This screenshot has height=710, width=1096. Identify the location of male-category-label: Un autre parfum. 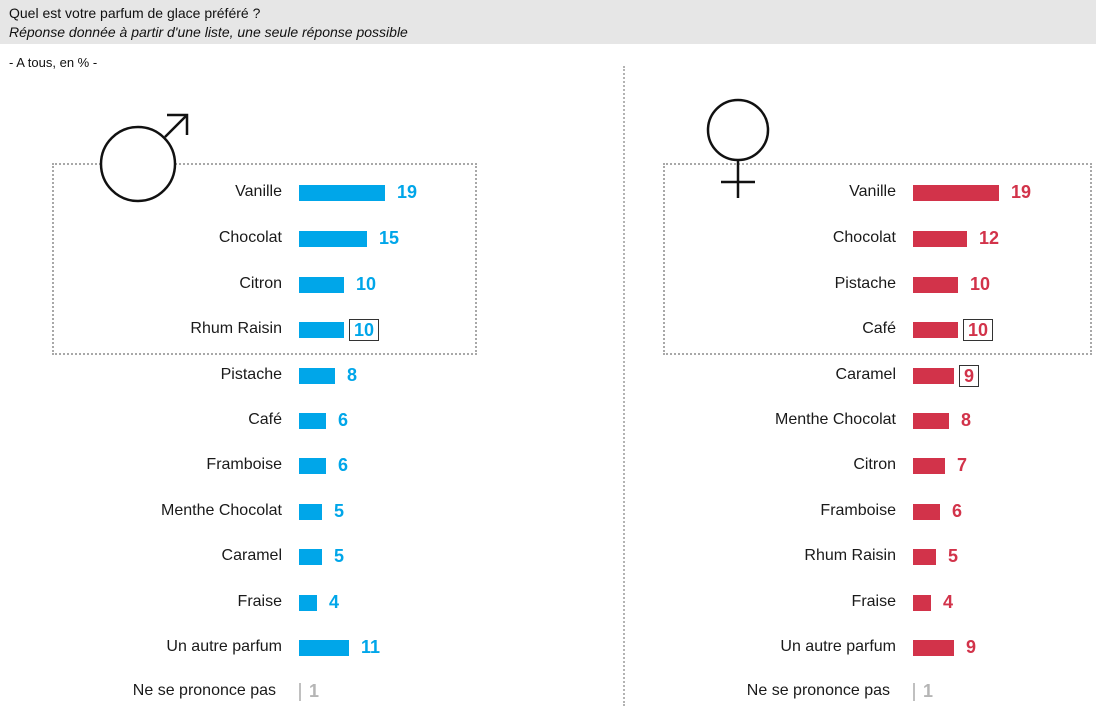
(224, 646).